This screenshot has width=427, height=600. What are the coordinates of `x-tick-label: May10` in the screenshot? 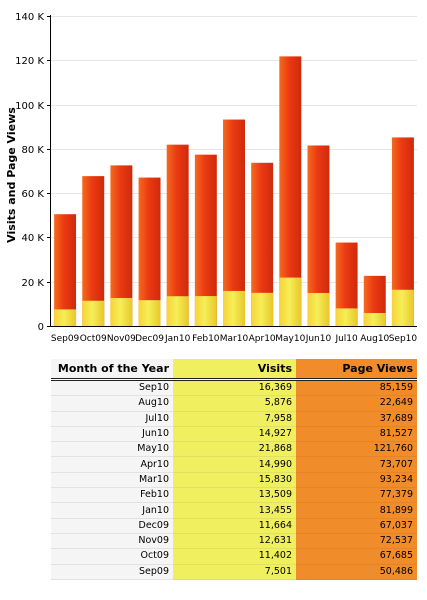 It's located at (290, 339).